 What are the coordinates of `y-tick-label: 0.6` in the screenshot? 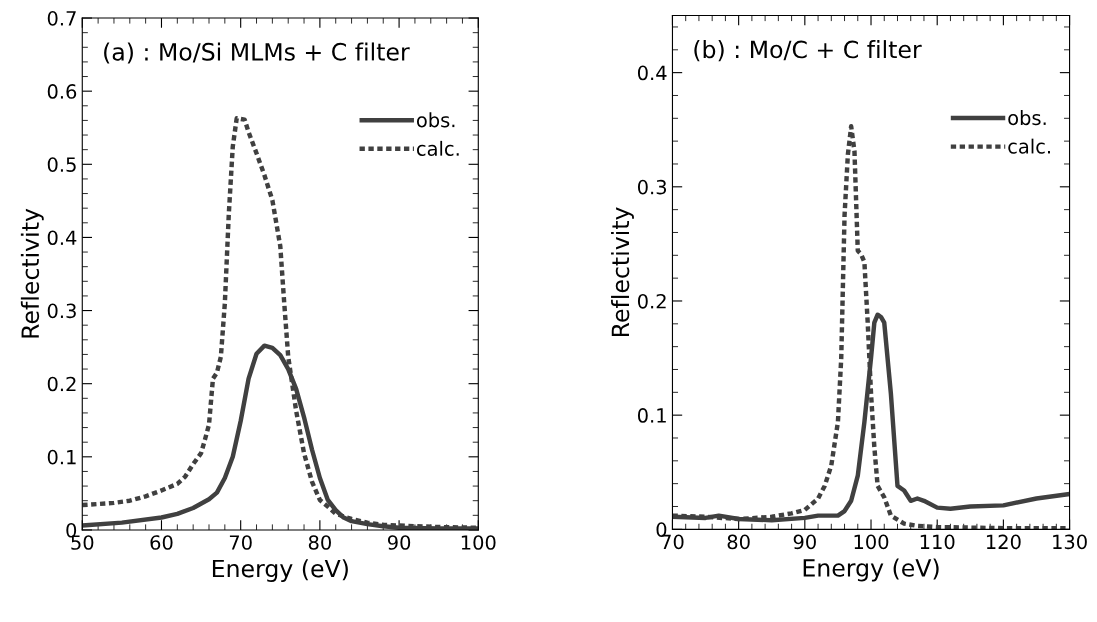 It's located at (62, 91).